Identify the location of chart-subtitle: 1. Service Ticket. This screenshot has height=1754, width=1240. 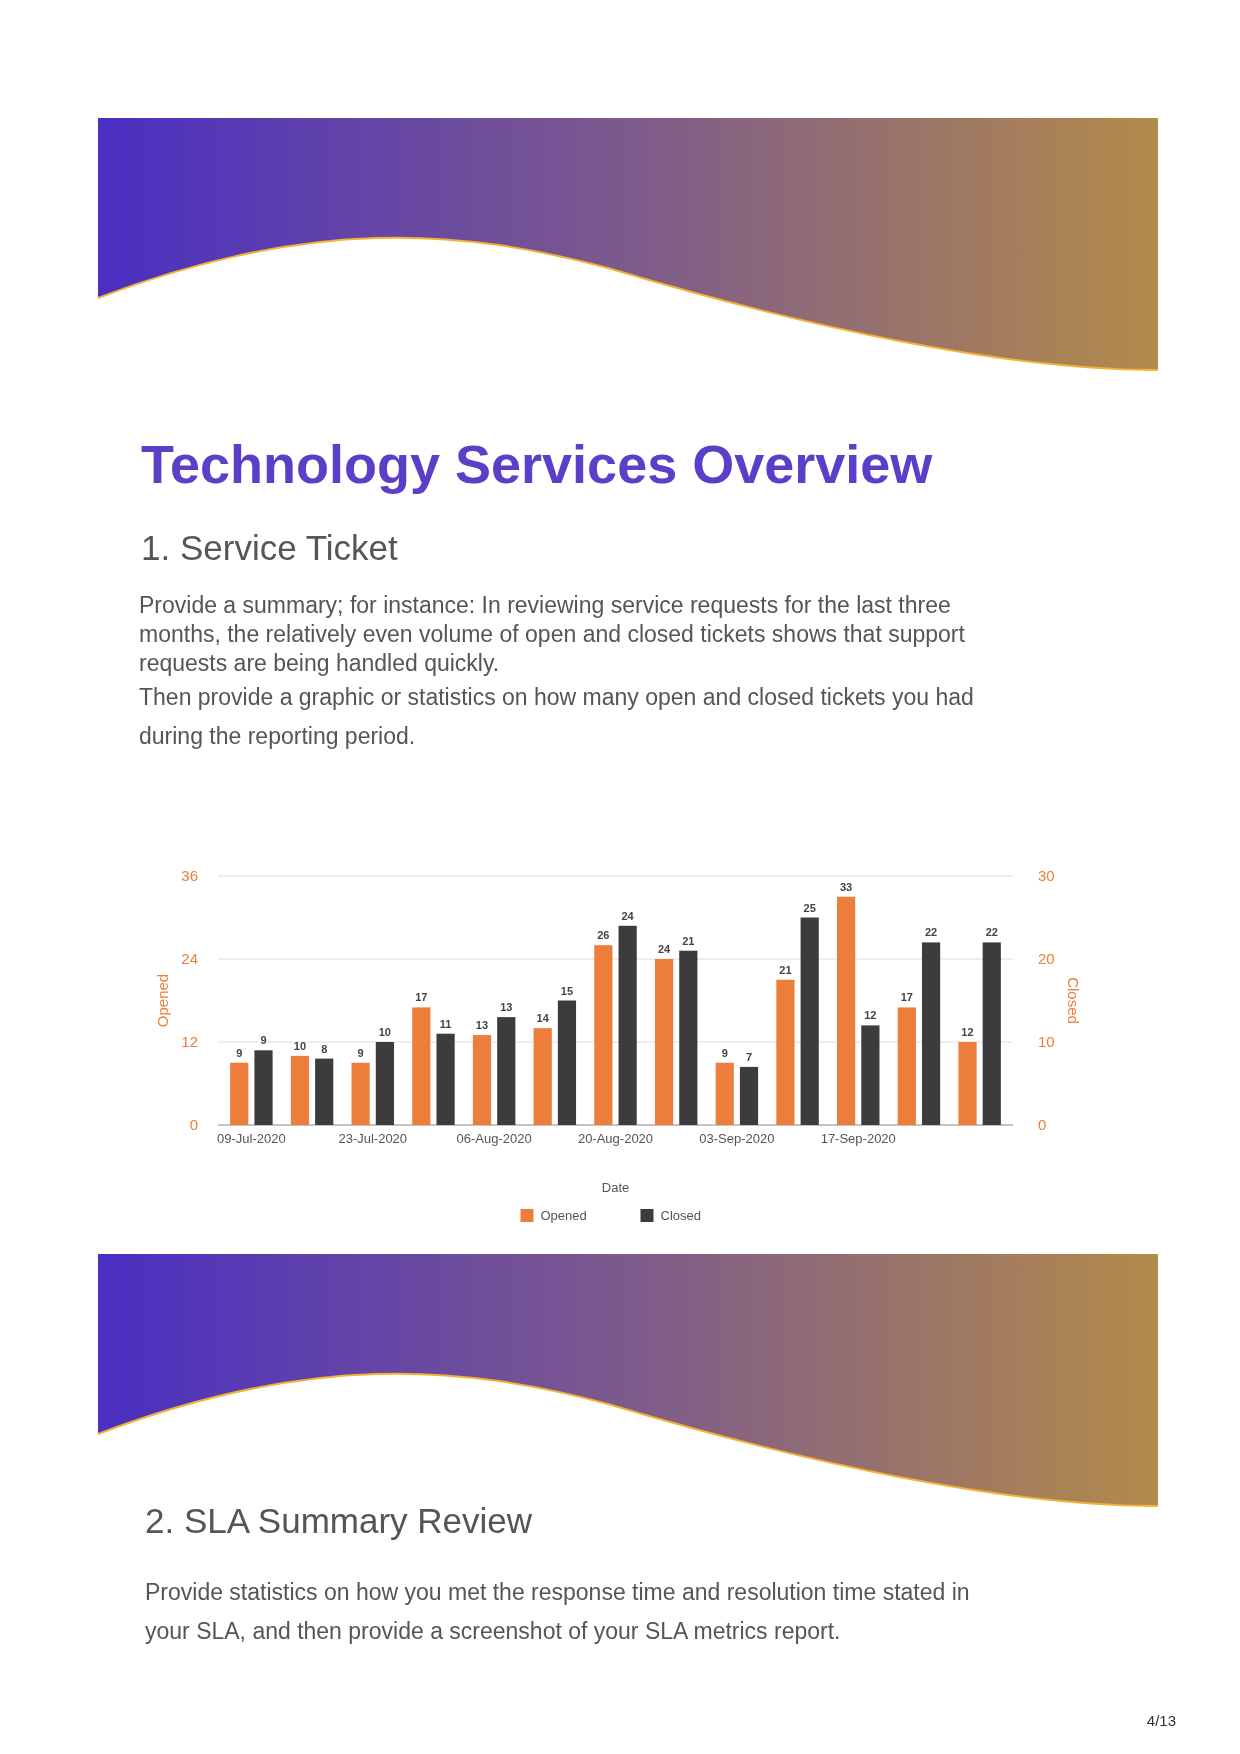
(270, 547).